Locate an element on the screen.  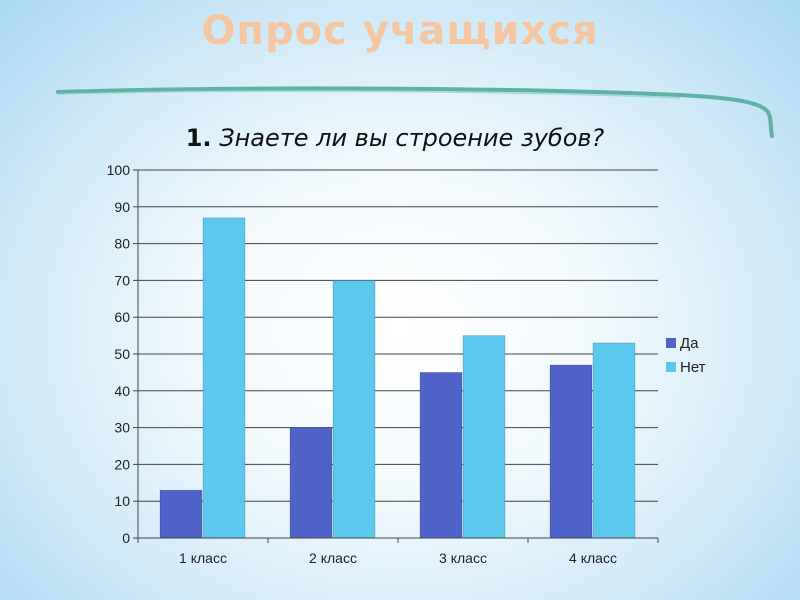
legend-swatch-net is located at coordinates (671, 367).